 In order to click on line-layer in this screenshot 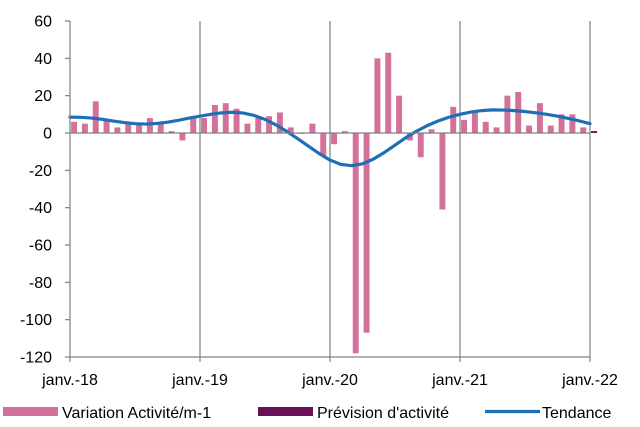, I will do `click(330, 138)`.